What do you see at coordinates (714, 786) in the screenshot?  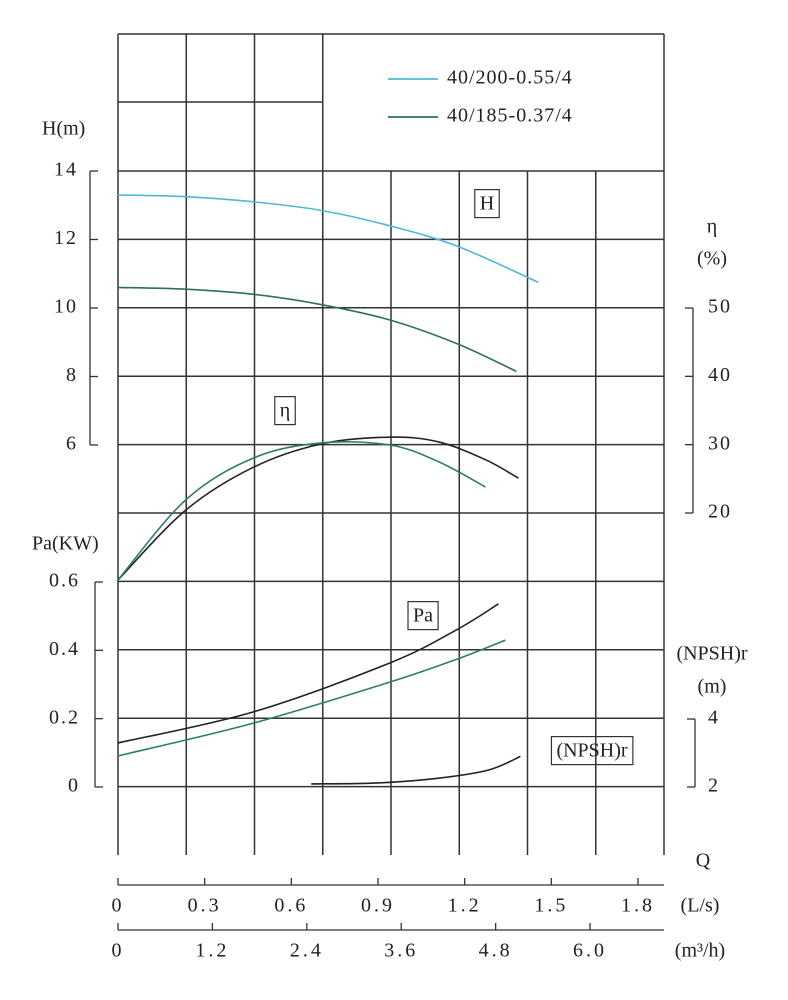 I see `y-tick-label: 2` at bounding box center [714, 786].